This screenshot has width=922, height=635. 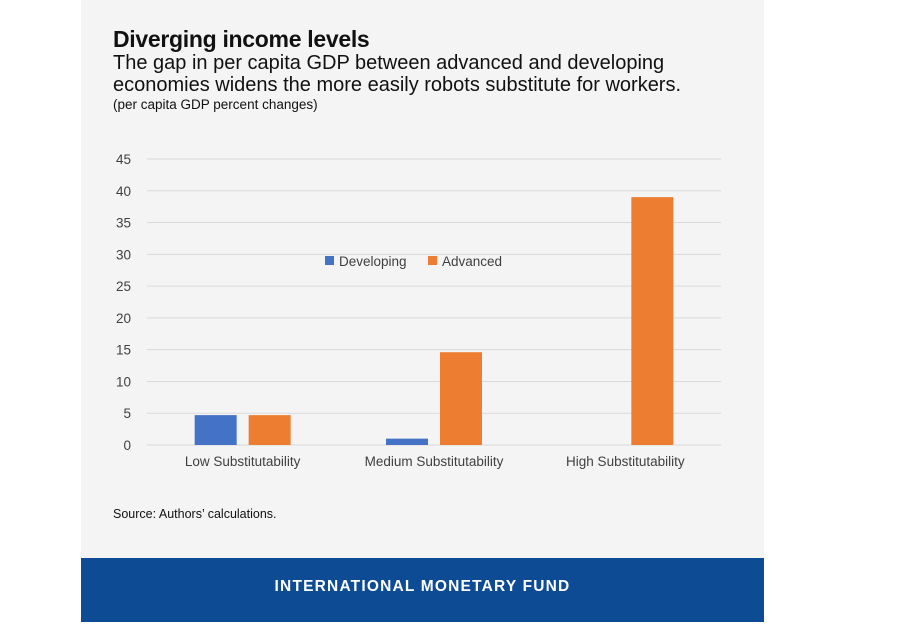 What do you see at coordinates (329, 260) in the screenshot?
I see `legend-swatch-developing` at bounding box center [329, 260].